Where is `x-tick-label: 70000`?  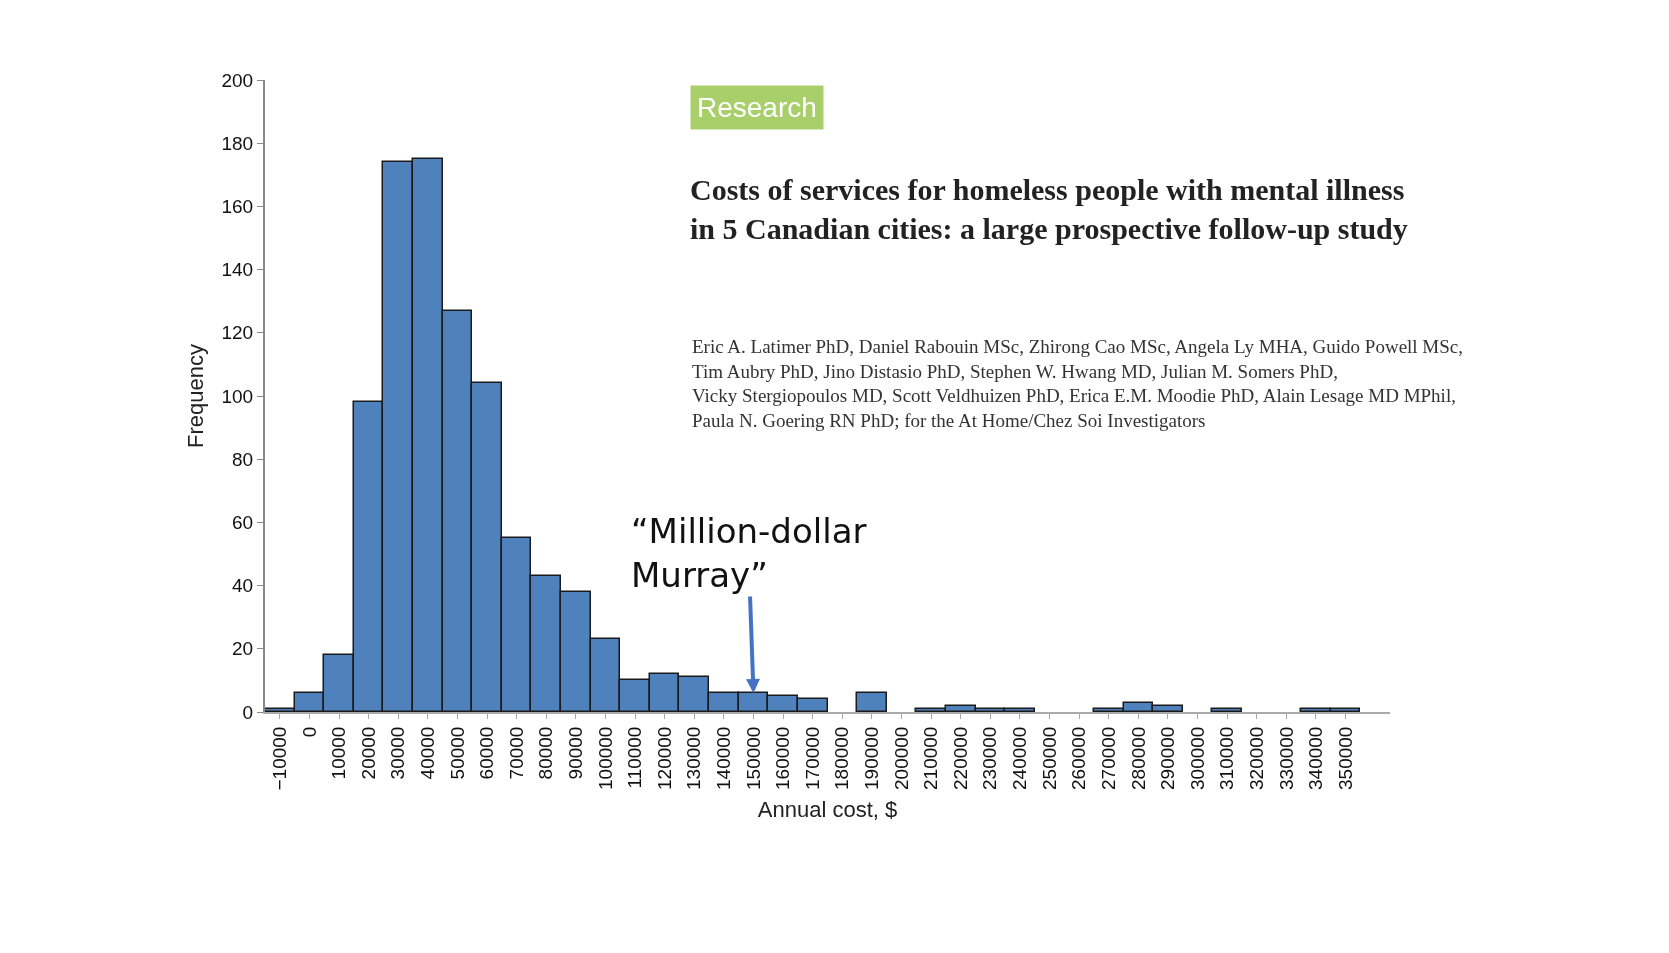 x-tick-label: 70000 is located at coordinates (516, 753).